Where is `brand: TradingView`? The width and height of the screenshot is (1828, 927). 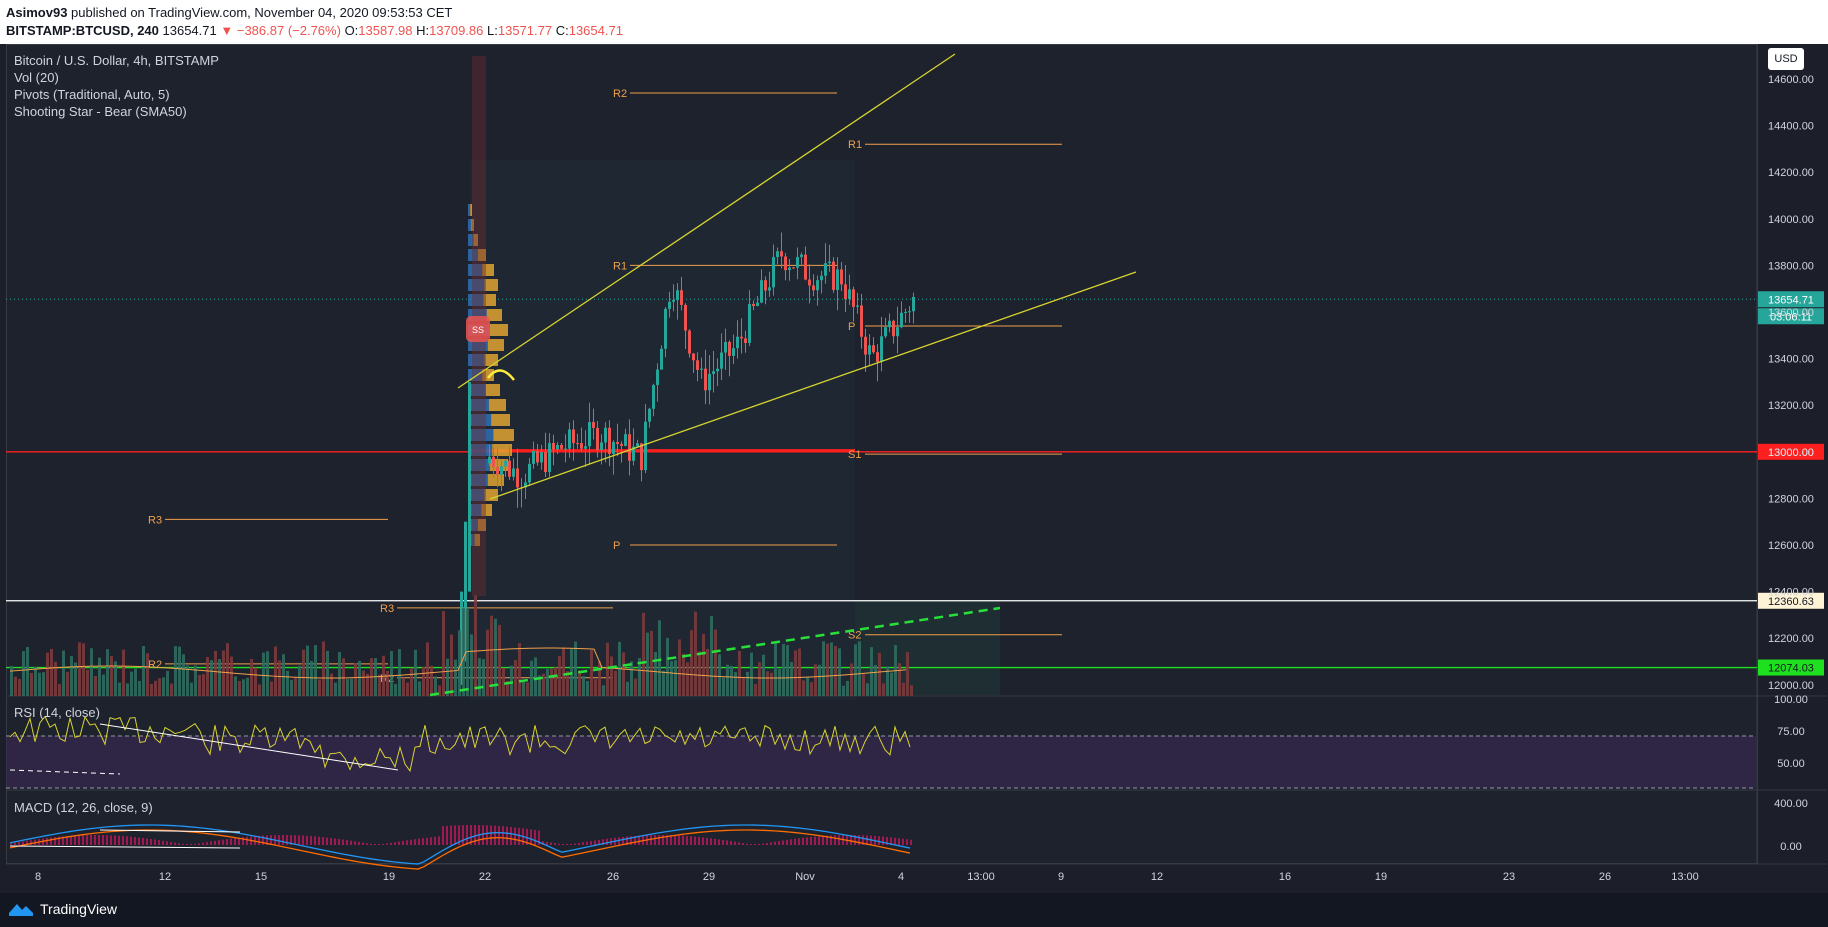
brand: TradingView is located at coordinates (62, 909).